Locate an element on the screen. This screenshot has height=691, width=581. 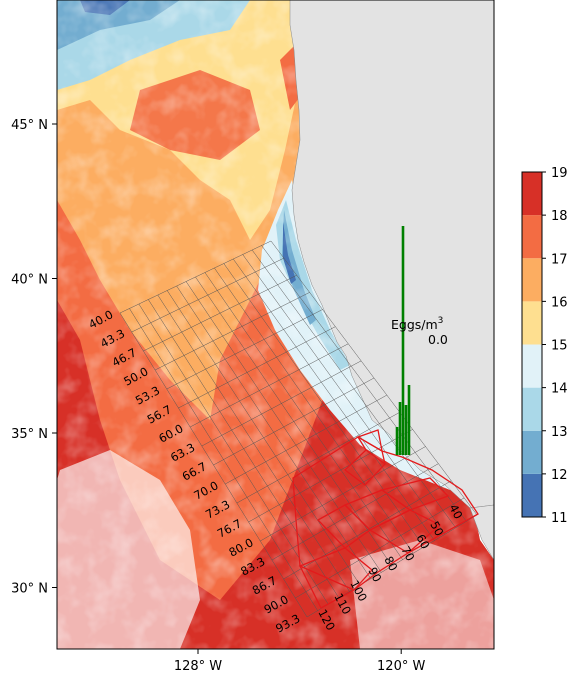
colorbar-tick-label: 13 is located at coordinates (559, 432).